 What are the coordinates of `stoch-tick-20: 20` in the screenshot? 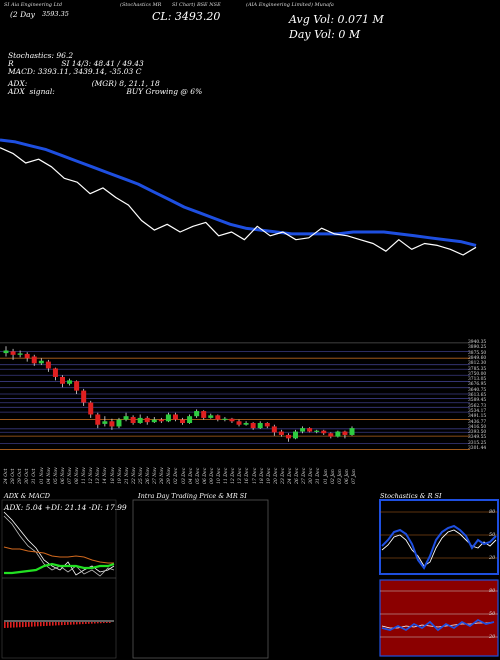 It's located at (492, 558).